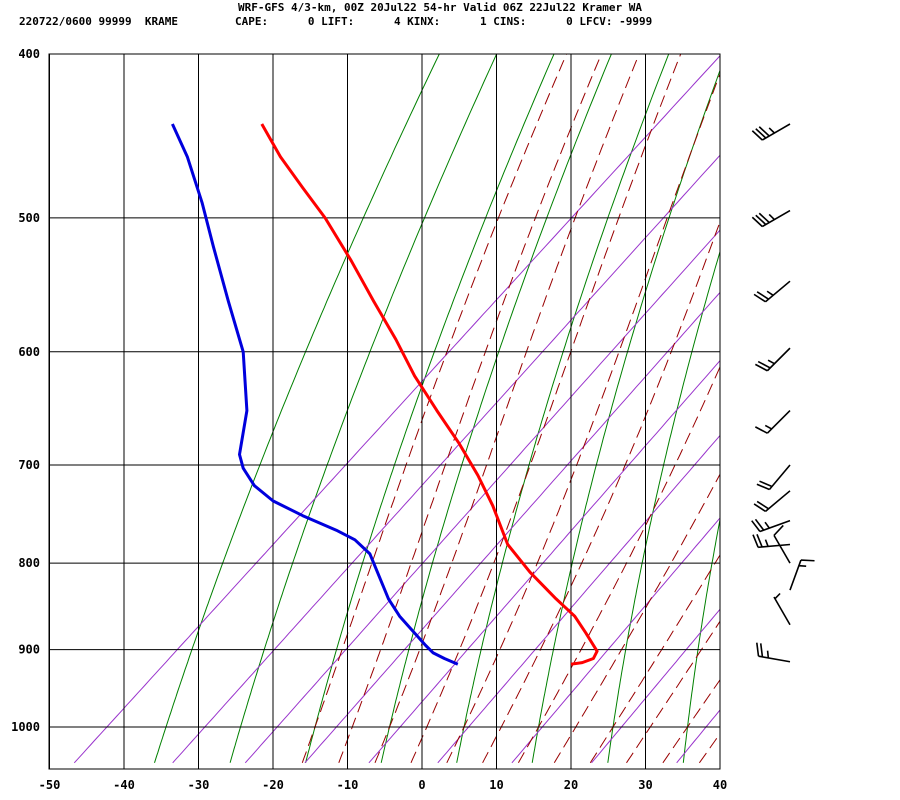 The width and height of the screenshot is (900, 800). I want to click on y-tick-label: 700, so click(29, 465).